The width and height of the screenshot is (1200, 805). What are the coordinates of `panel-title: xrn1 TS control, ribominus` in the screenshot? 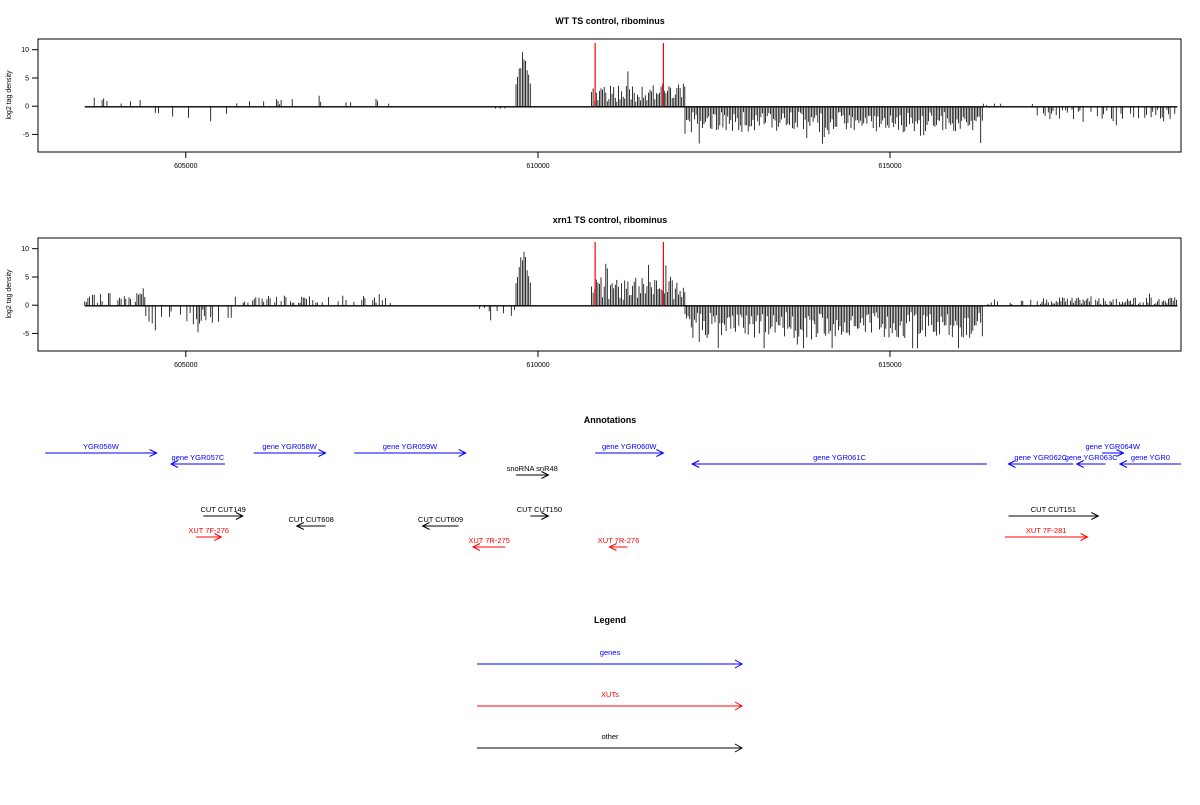 It's located at (610, 220).